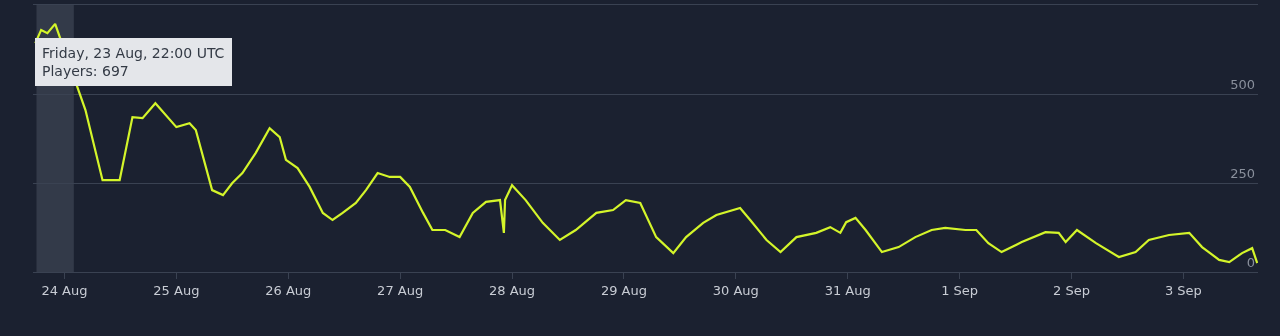 The image size is (1280, 336). What do you see at coordinates (288, 290) in the screenshot?
I see `x-tick-label: 26 Aug` at bounding box center [288, 290].